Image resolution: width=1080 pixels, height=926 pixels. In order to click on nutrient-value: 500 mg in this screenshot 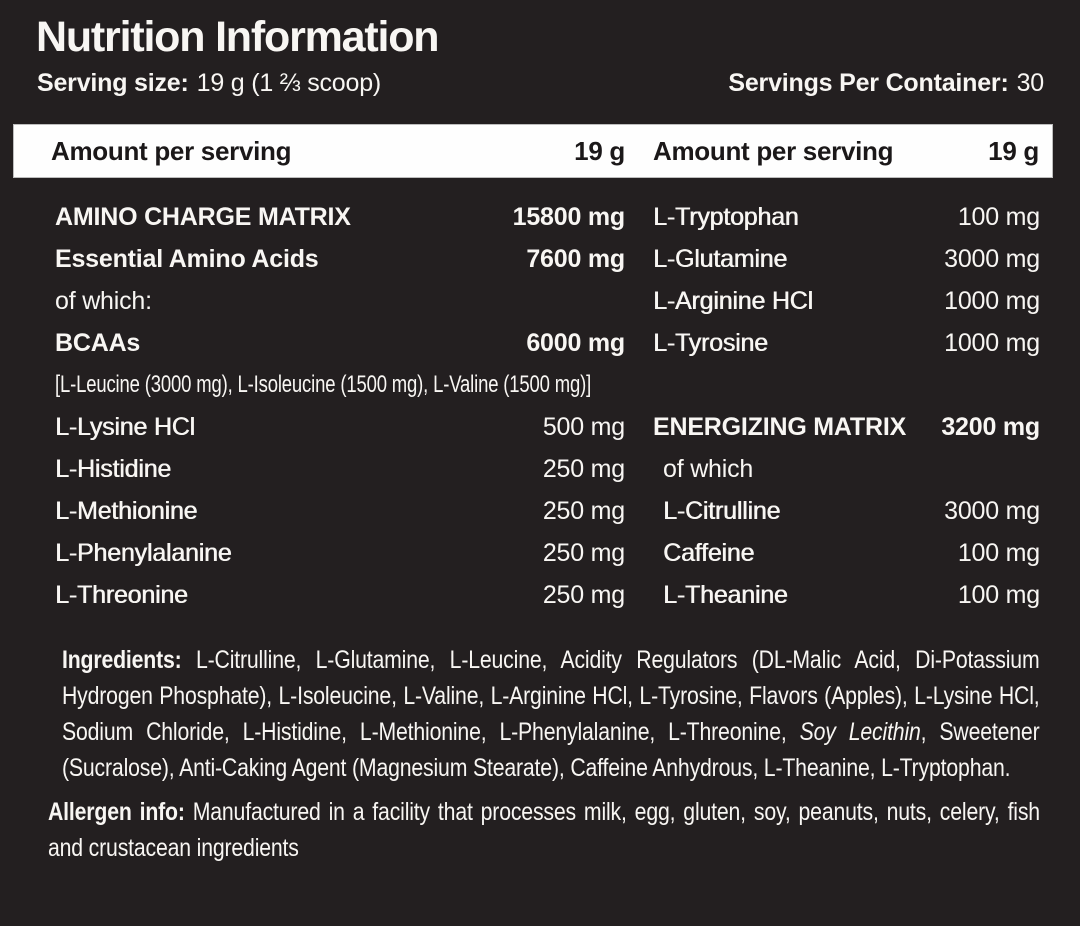, I will do `click(583, 426)`.